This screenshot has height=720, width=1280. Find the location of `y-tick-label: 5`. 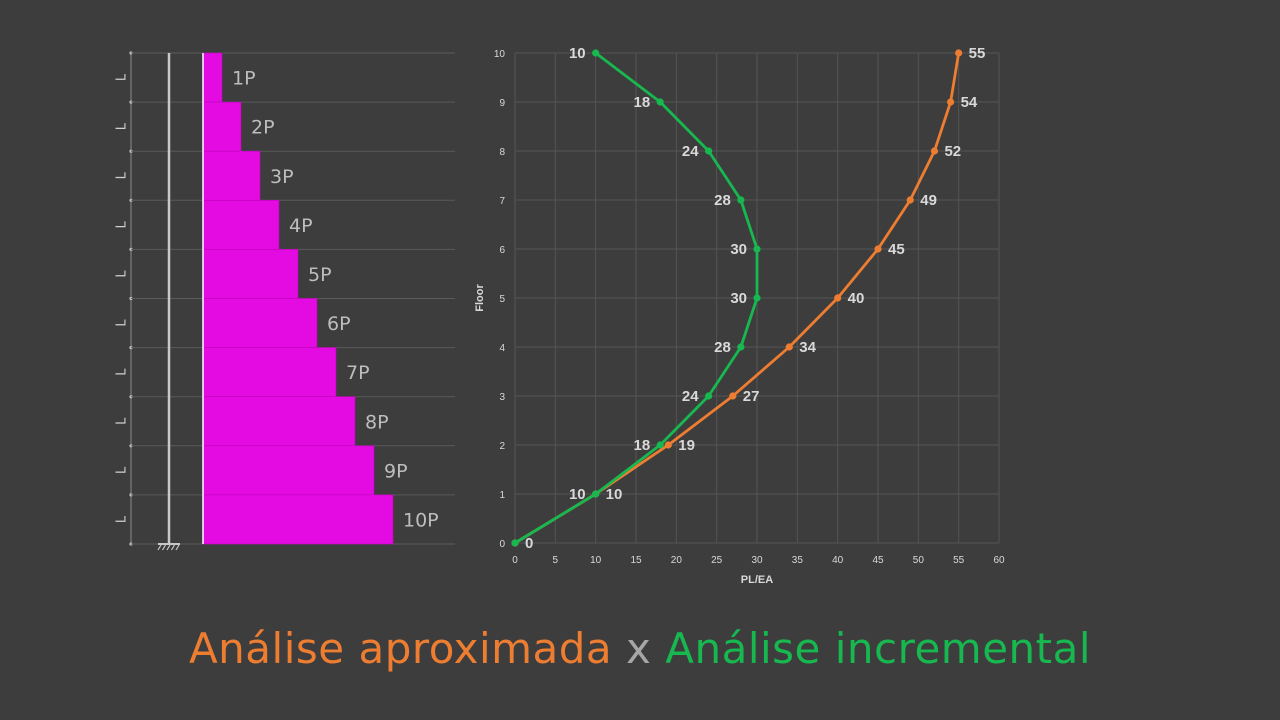

y-tick-label: 5 is located at coordinates (502, 299).